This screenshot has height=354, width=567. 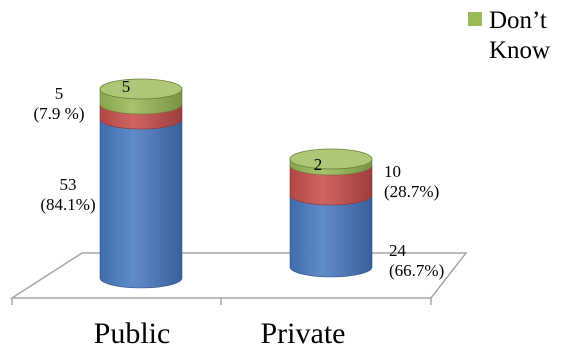 What do you see at coordinates (303, 333) in the screenshot?
I see `x-tick-label: Private` at bounding box center [303, 333].